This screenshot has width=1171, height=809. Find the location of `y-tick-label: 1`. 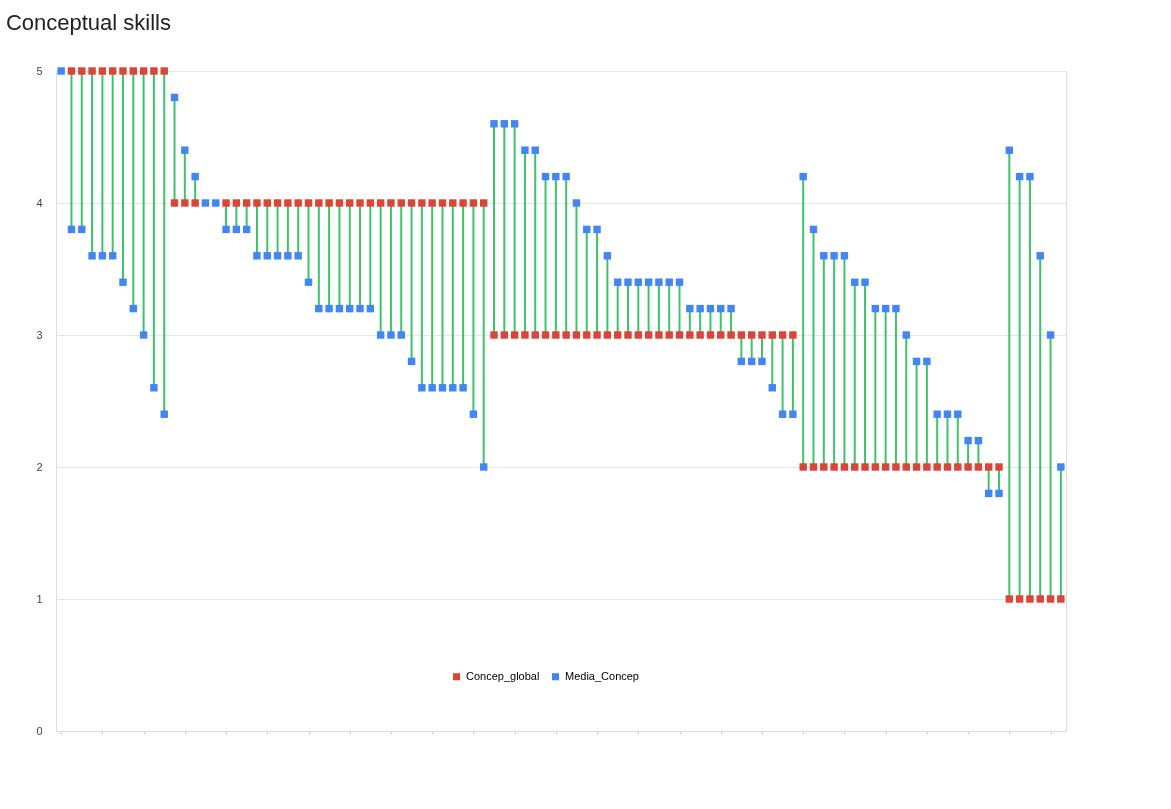

y-tick-label: 1 is located at coordinates (39, 598).